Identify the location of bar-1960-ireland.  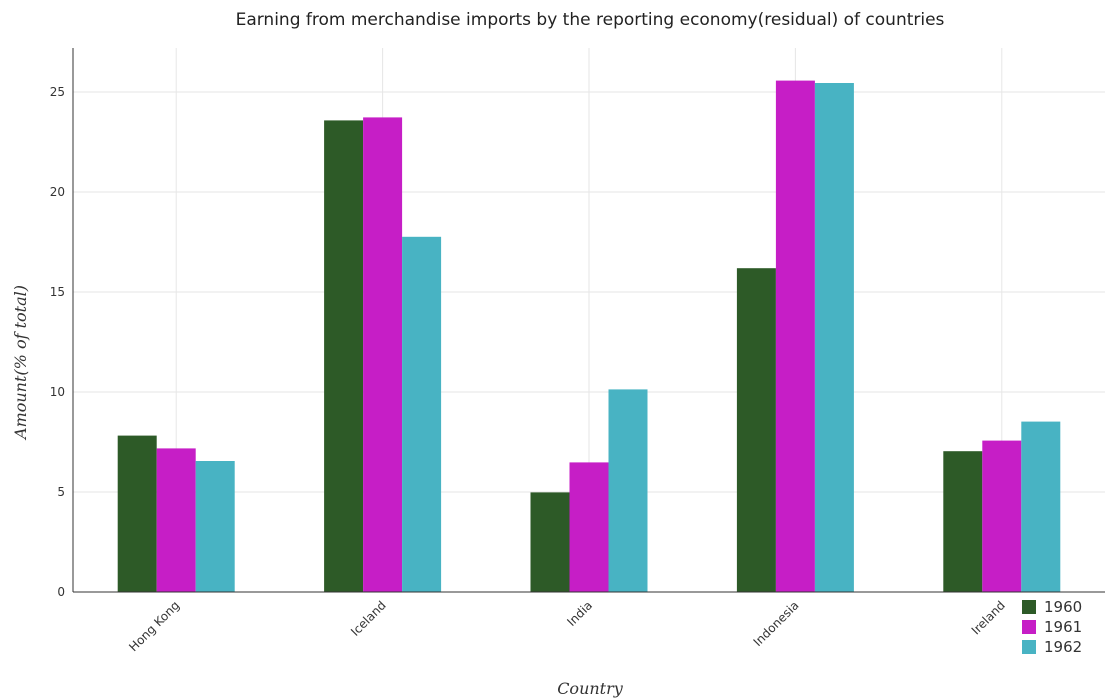
(963, 521).